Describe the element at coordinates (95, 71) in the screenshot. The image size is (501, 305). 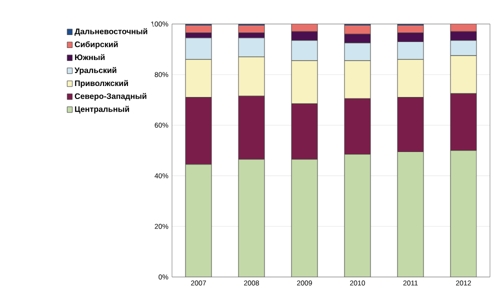
I see `legend-label: Уральский` at that location.